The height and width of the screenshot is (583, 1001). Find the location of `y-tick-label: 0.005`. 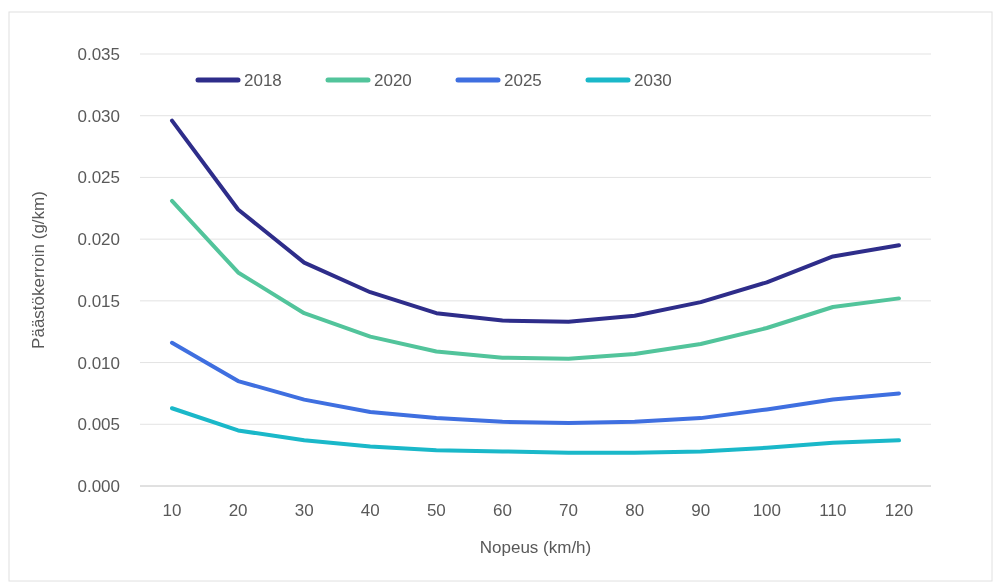

y-tick-label: 0.005 is located at coordinates (98, 425).